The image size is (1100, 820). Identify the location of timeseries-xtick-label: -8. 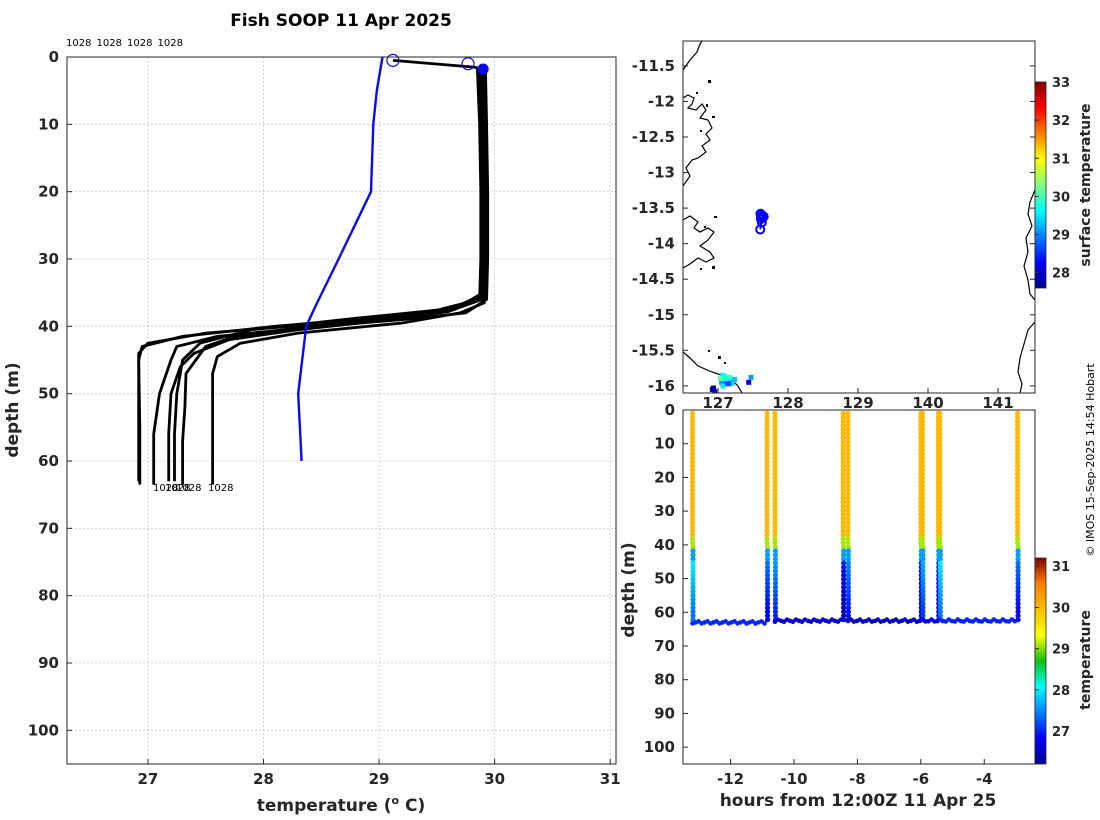
(857, 779).